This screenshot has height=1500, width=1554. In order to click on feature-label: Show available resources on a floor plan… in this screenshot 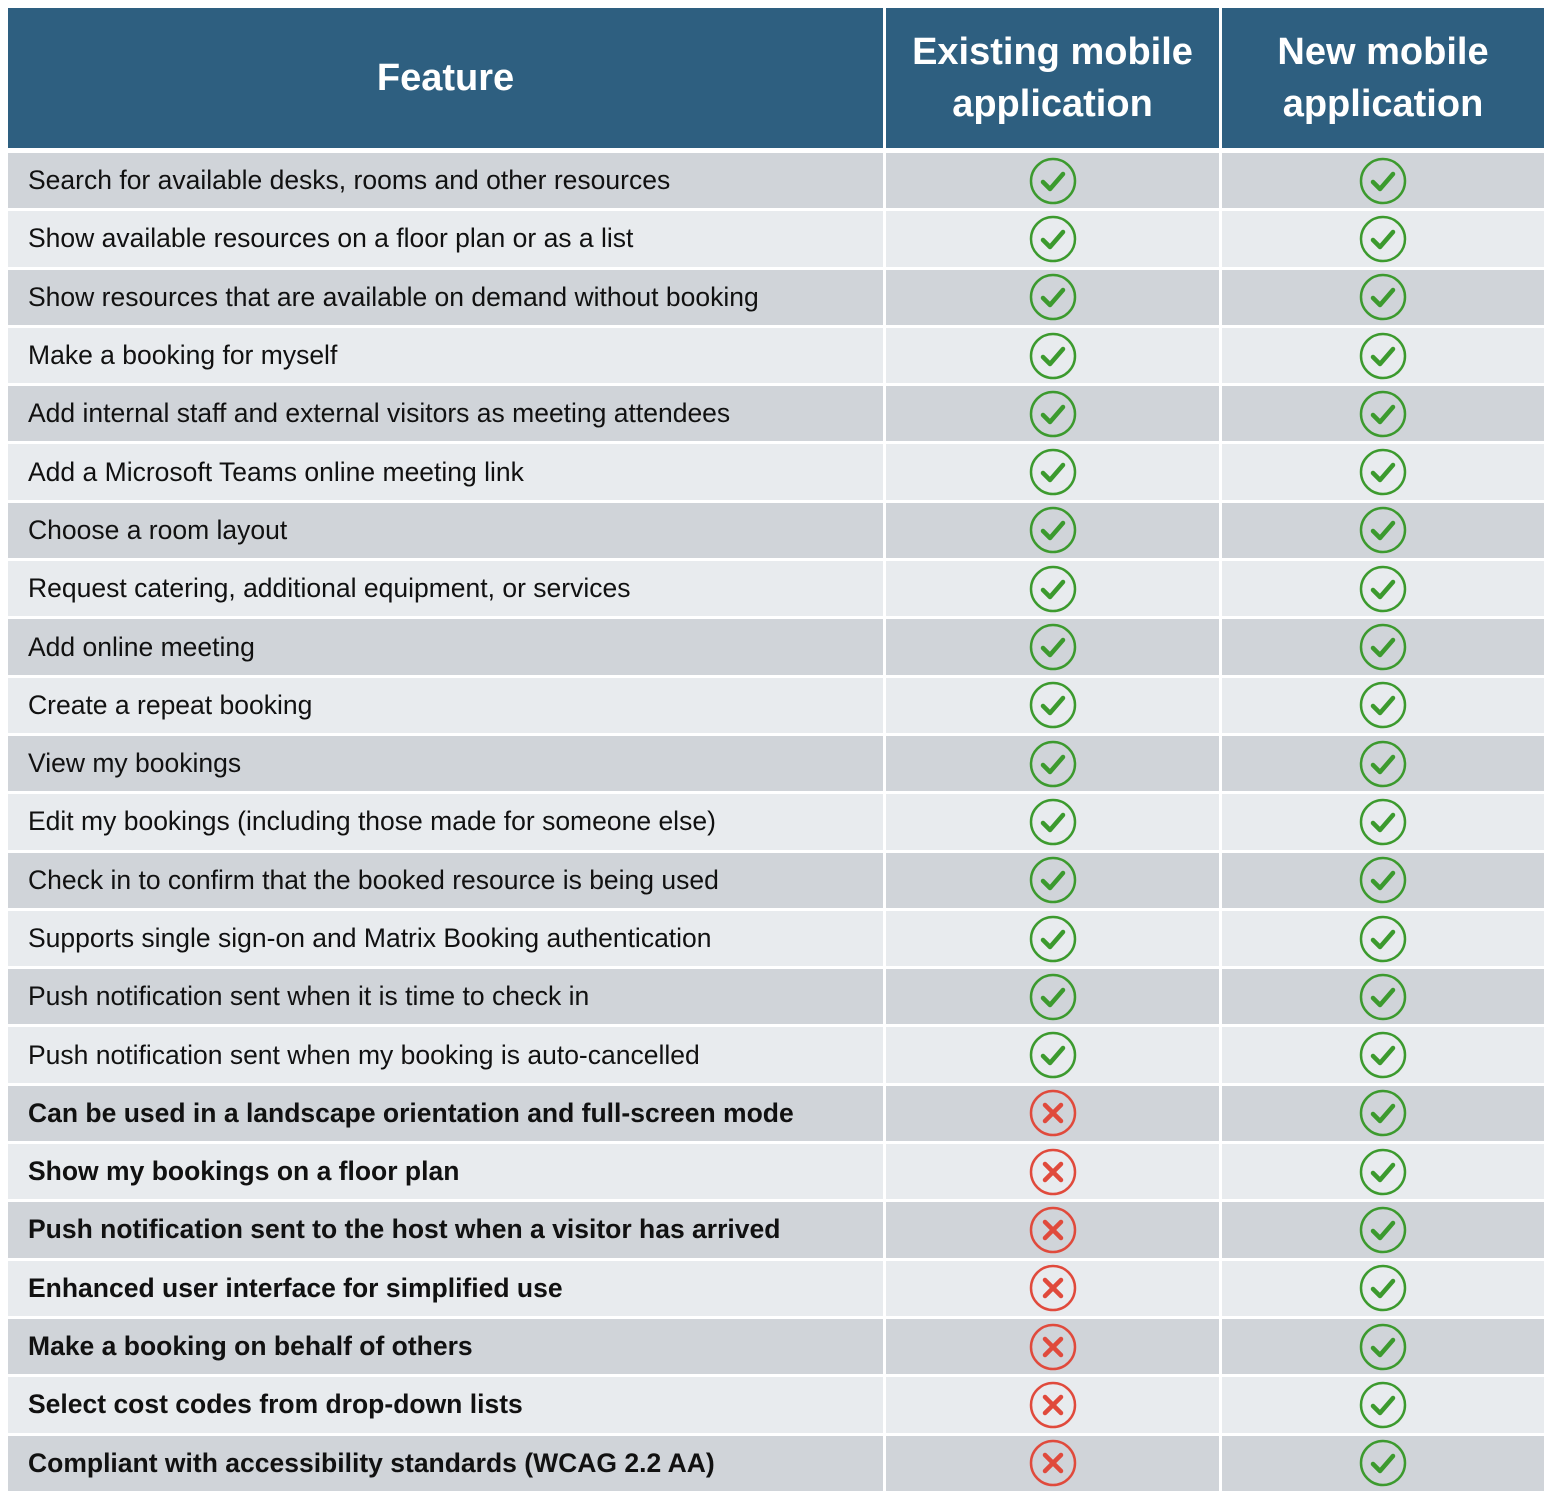, I will do `click(445, 239)`.